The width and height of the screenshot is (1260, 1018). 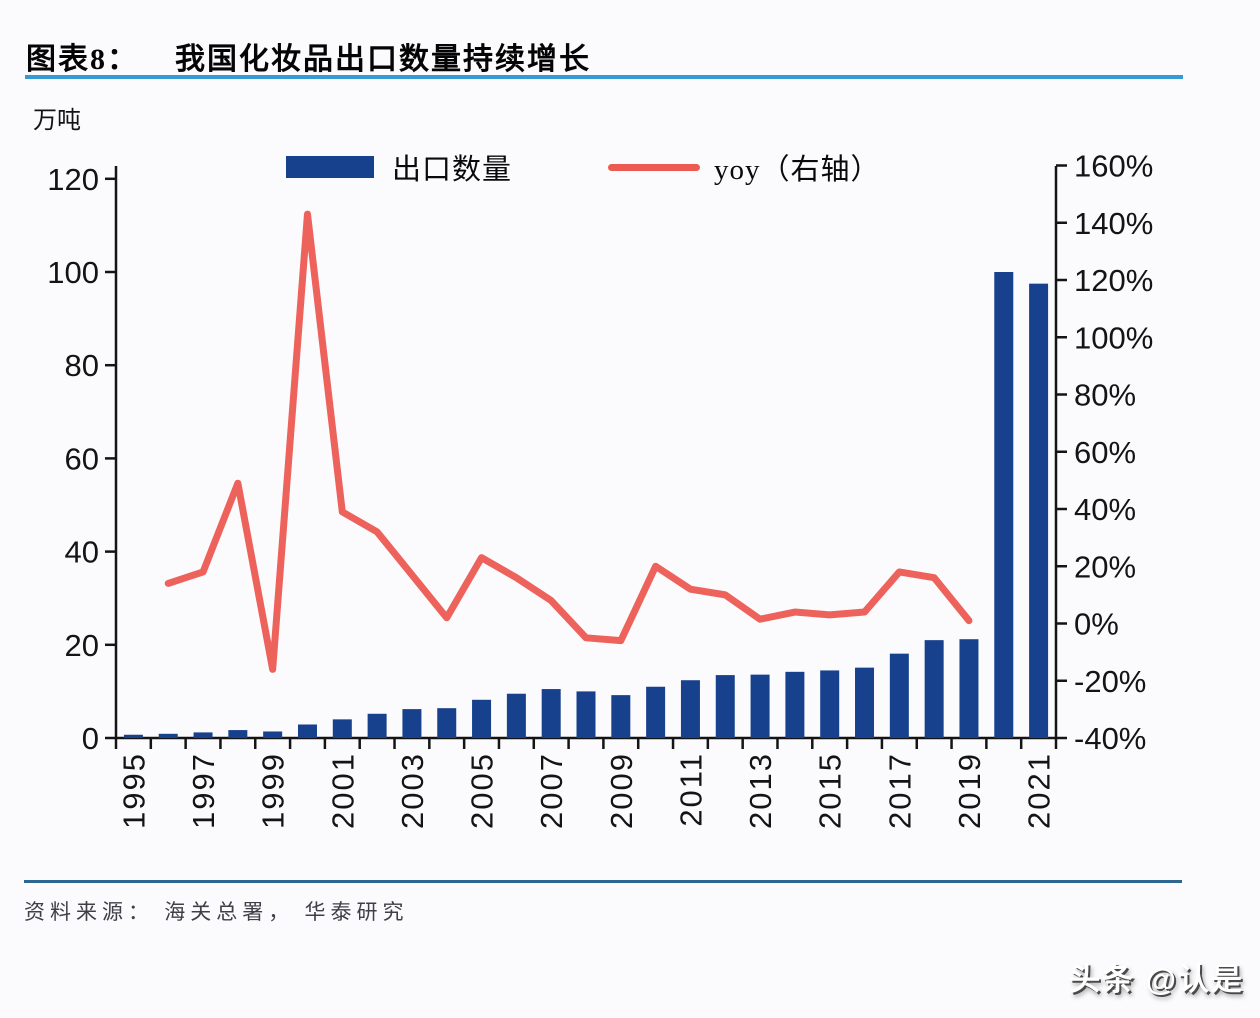 I want to click on bar-2003, so click(x=412, y=723).